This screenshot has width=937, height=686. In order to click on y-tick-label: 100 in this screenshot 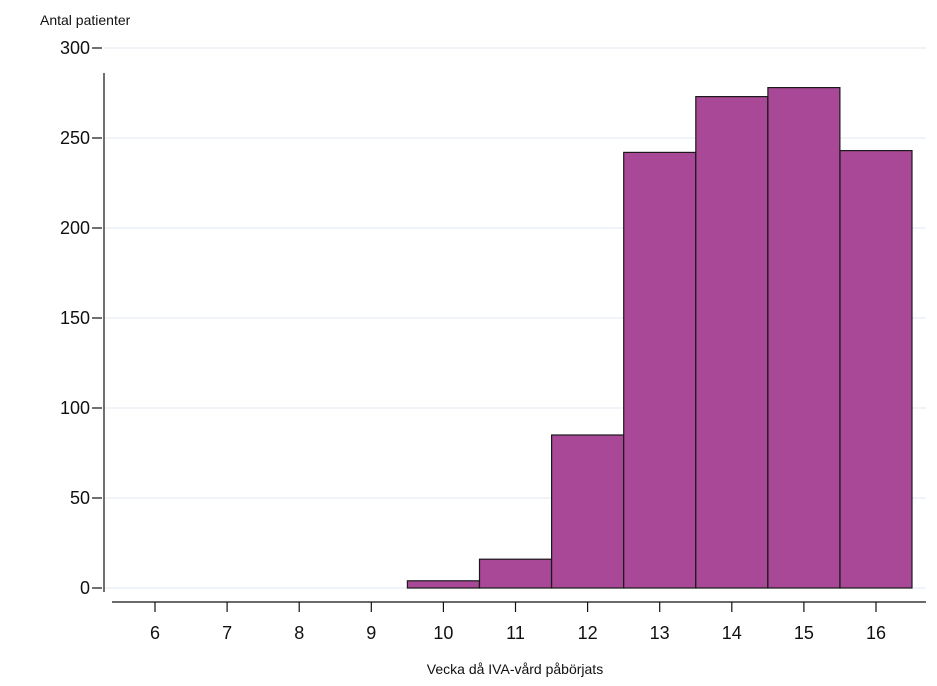, I will do `click(75, 408)`.